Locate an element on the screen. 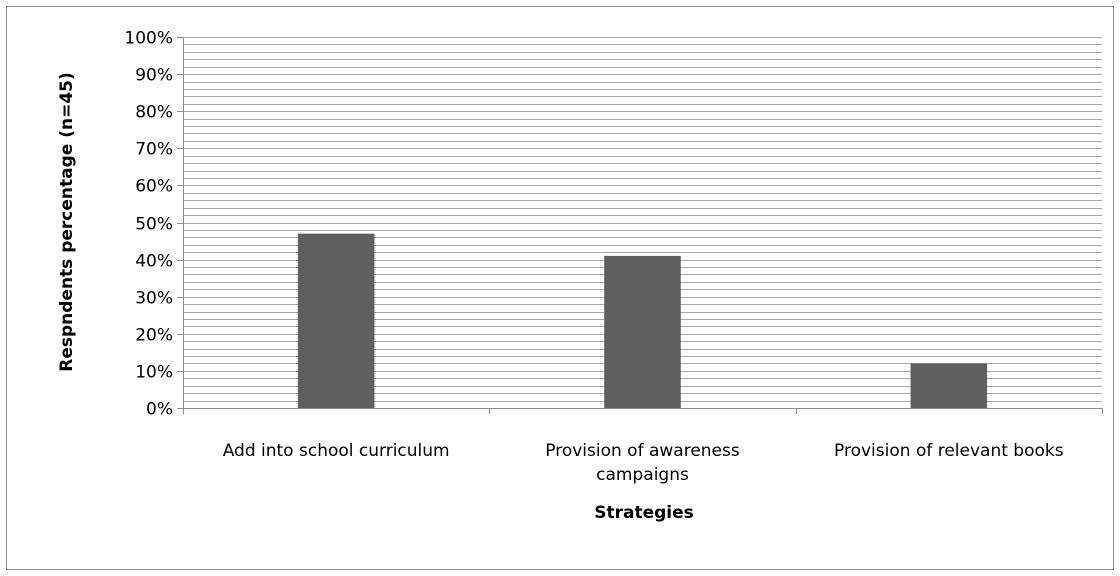 This screenshot has height=576, width=1120. y-tick-label: 20% is located at coordinates (154, 336).